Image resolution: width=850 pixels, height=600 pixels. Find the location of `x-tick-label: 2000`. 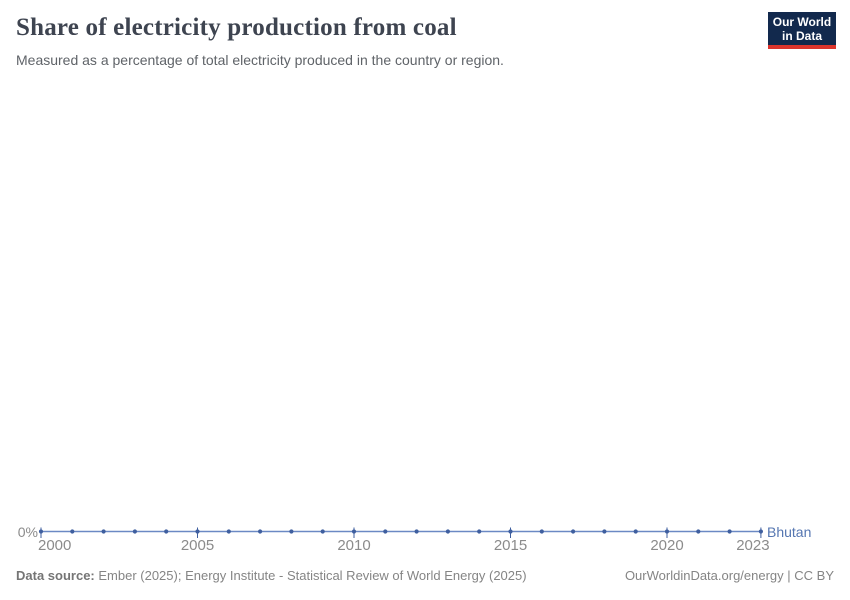

x-tick-label: 2000 is located at coordinates (55, 545).